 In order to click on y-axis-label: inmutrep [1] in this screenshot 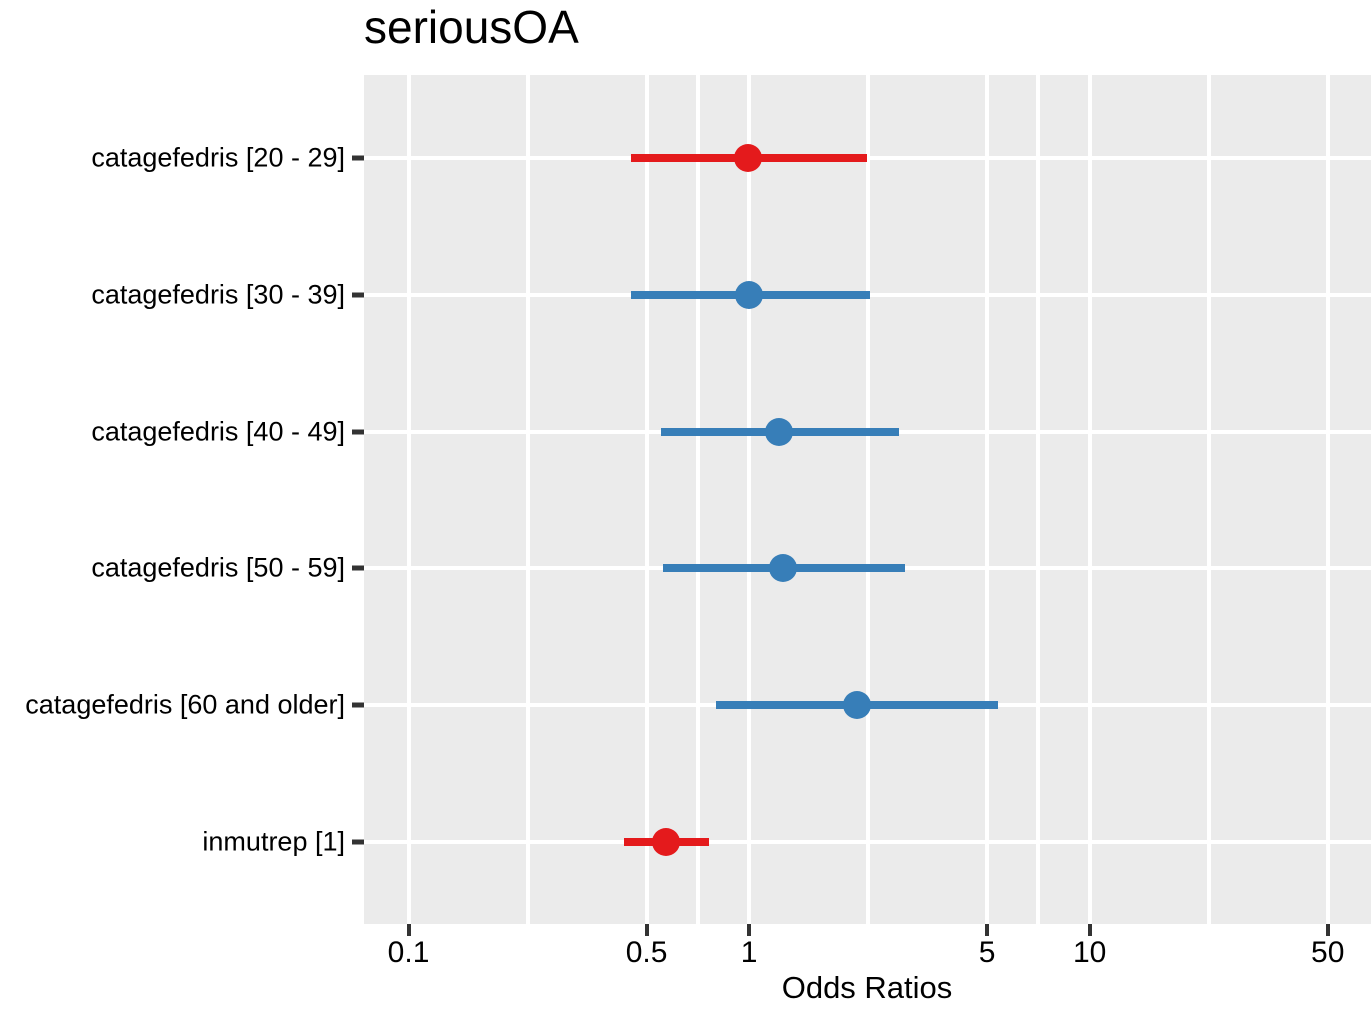, I will do `click(273, 841)`.